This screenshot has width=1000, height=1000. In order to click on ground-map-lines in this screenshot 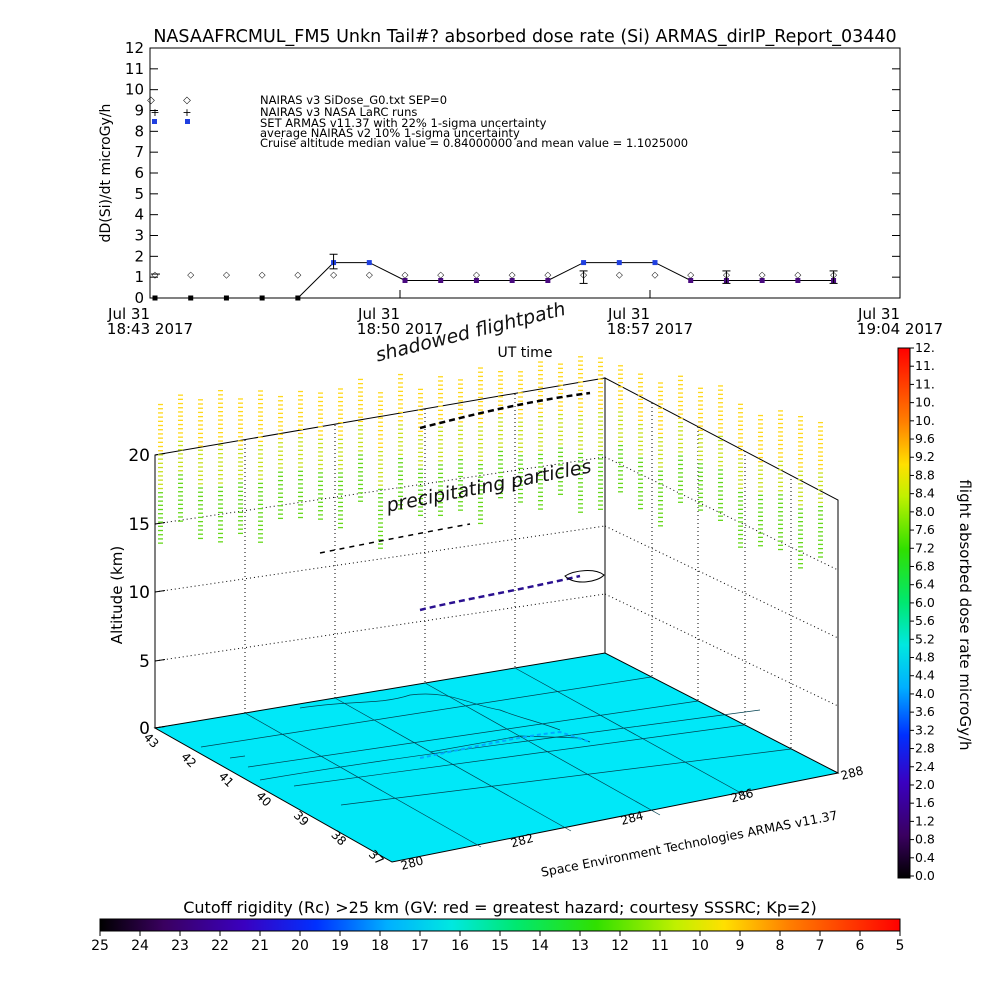, I will do `click(496, 757)`.